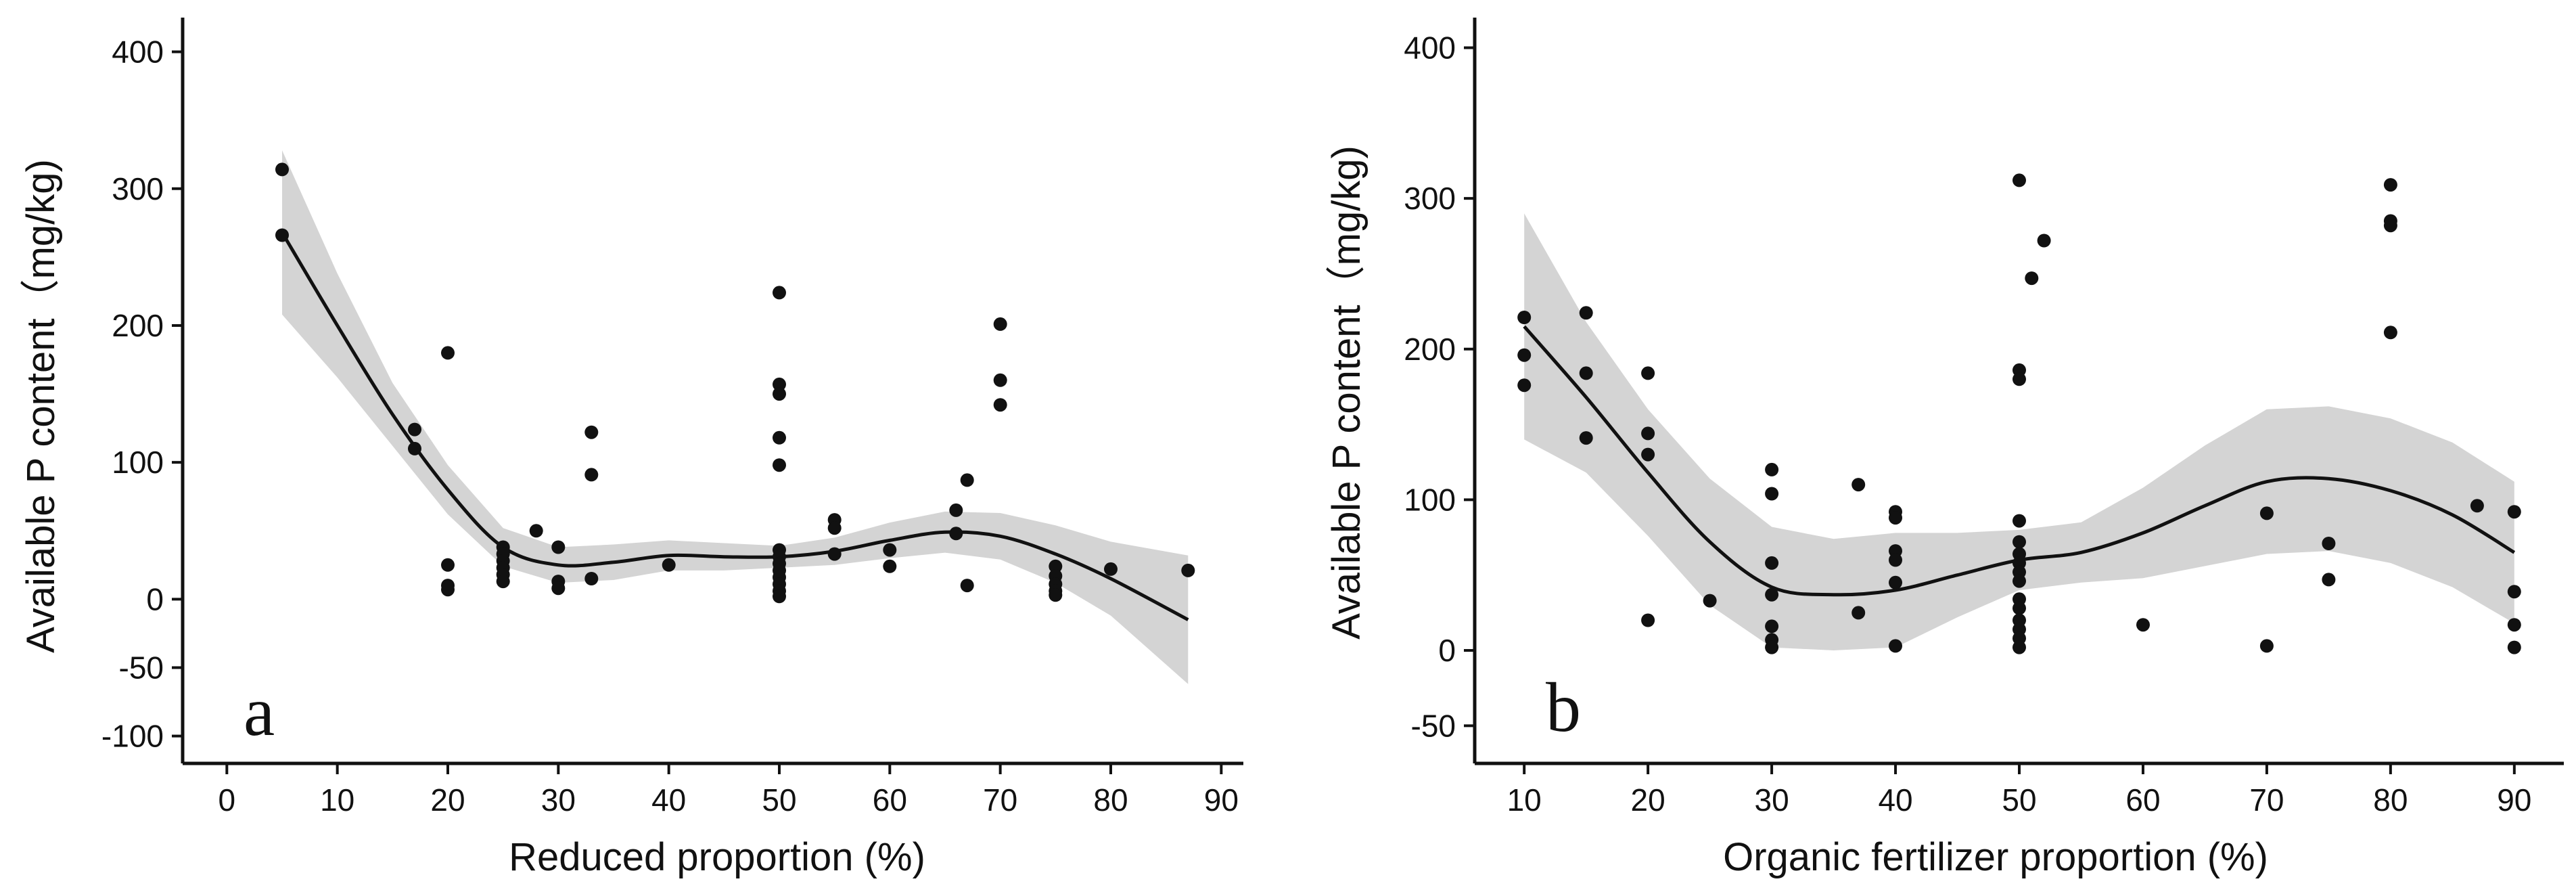 Image resolution: width=2576 pixels, height=892 pixels. What do you see at coordinates (1346, 393) in the screenshot?
I see `panel-b-y-axis-title: Available P content（mg/kg)` at bounding box center [1346, 393].